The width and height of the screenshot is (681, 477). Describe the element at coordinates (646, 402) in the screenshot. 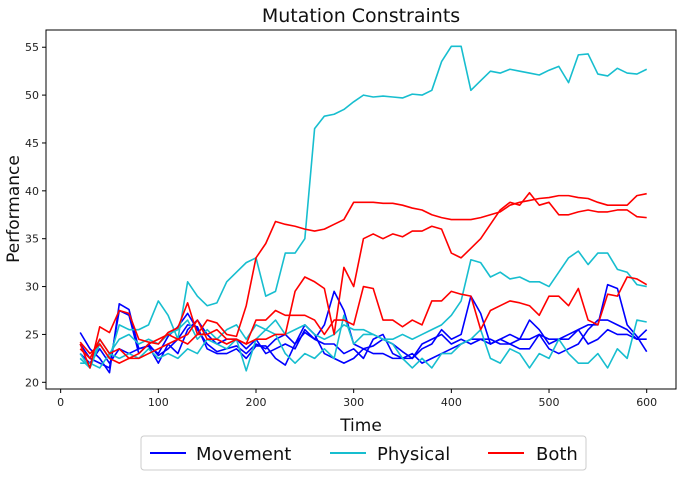

I see `x-tick-label: 600` at that location.